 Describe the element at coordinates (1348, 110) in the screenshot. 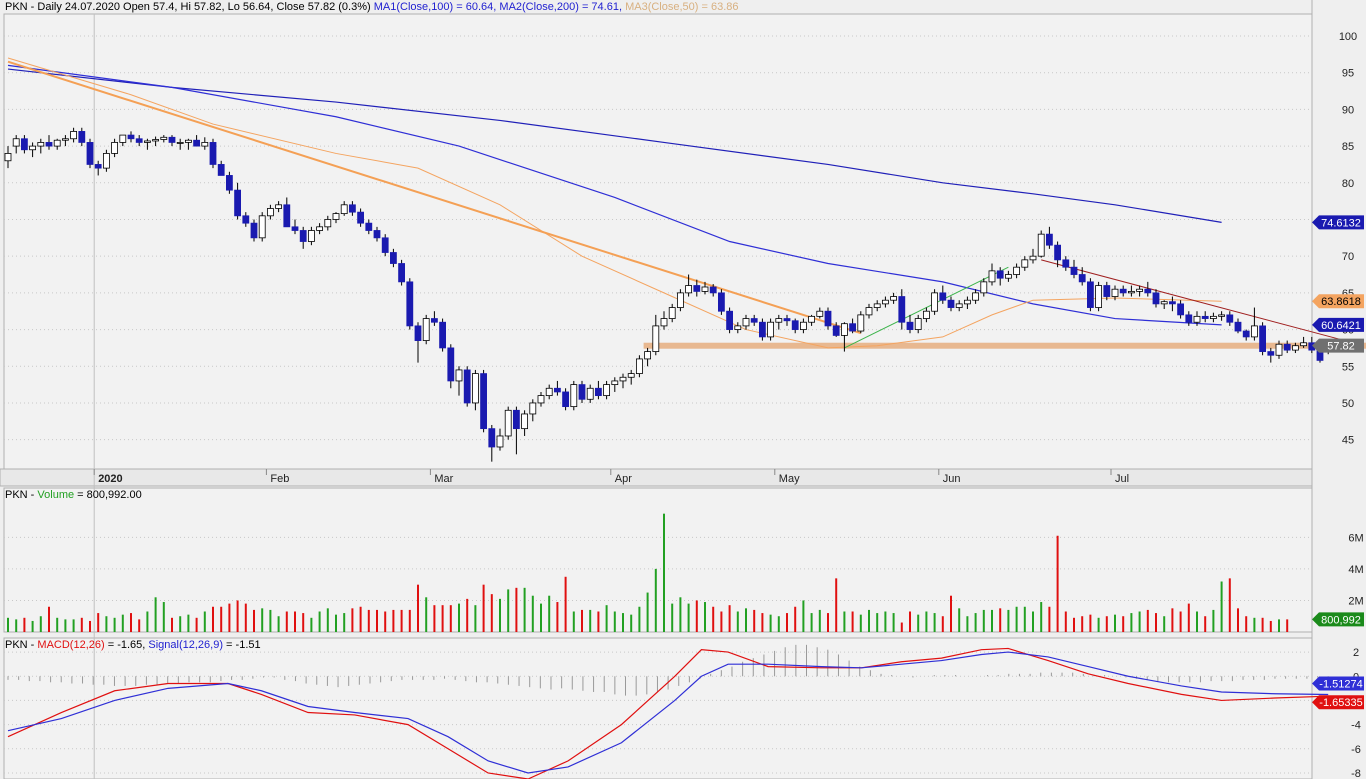

I see `price-tick-label: 90` at that location.